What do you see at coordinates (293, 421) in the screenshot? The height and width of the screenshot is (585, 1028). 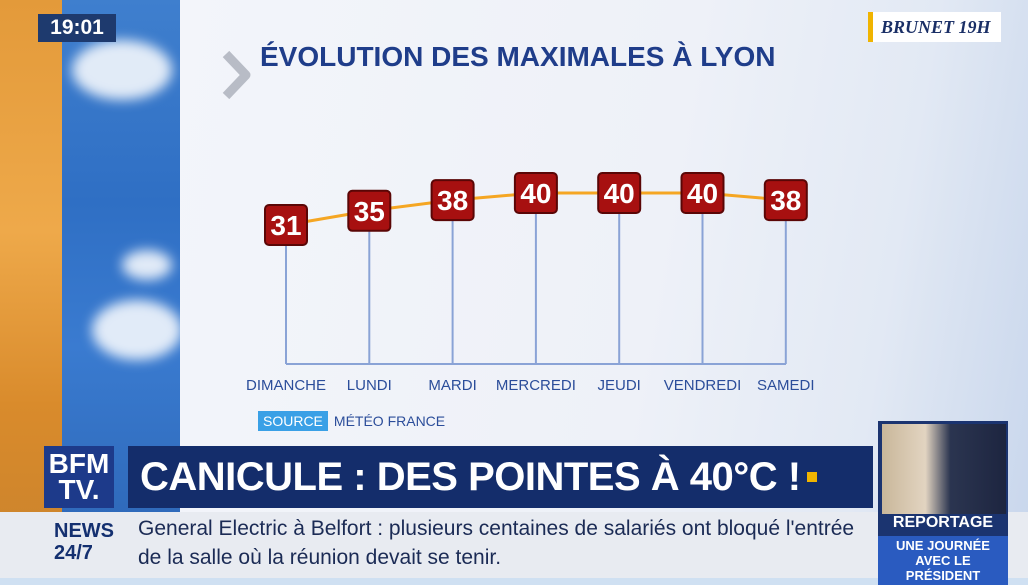 I see `source-tag: SOURCE` at bounding box center [293, 421].